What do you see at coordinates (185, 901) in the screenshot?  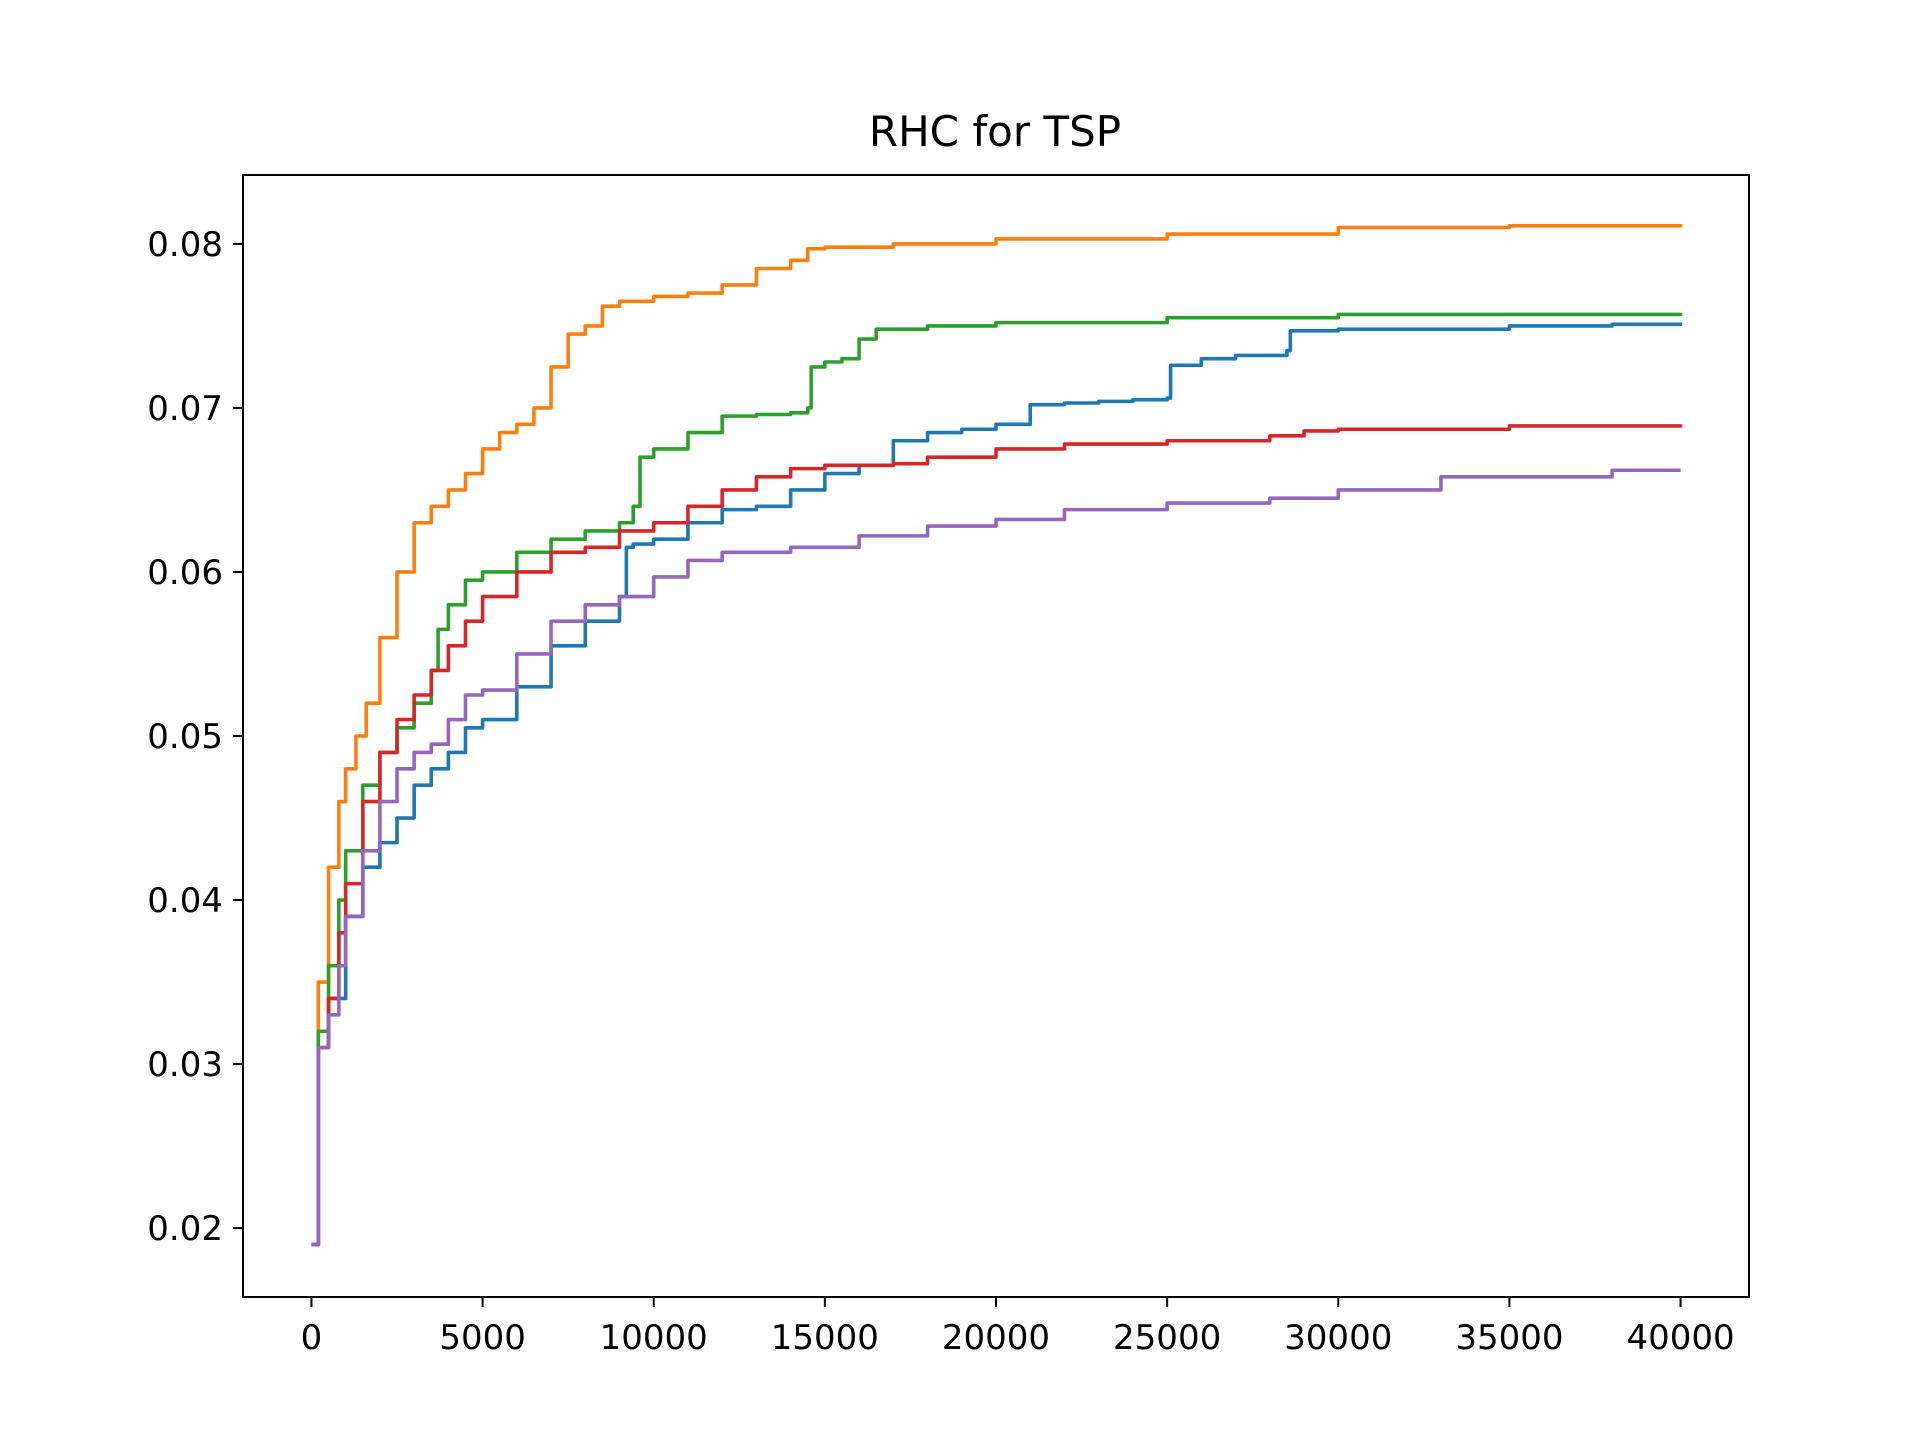 I see `y-tick-label: 0.04` at bounding box center [185, 901].